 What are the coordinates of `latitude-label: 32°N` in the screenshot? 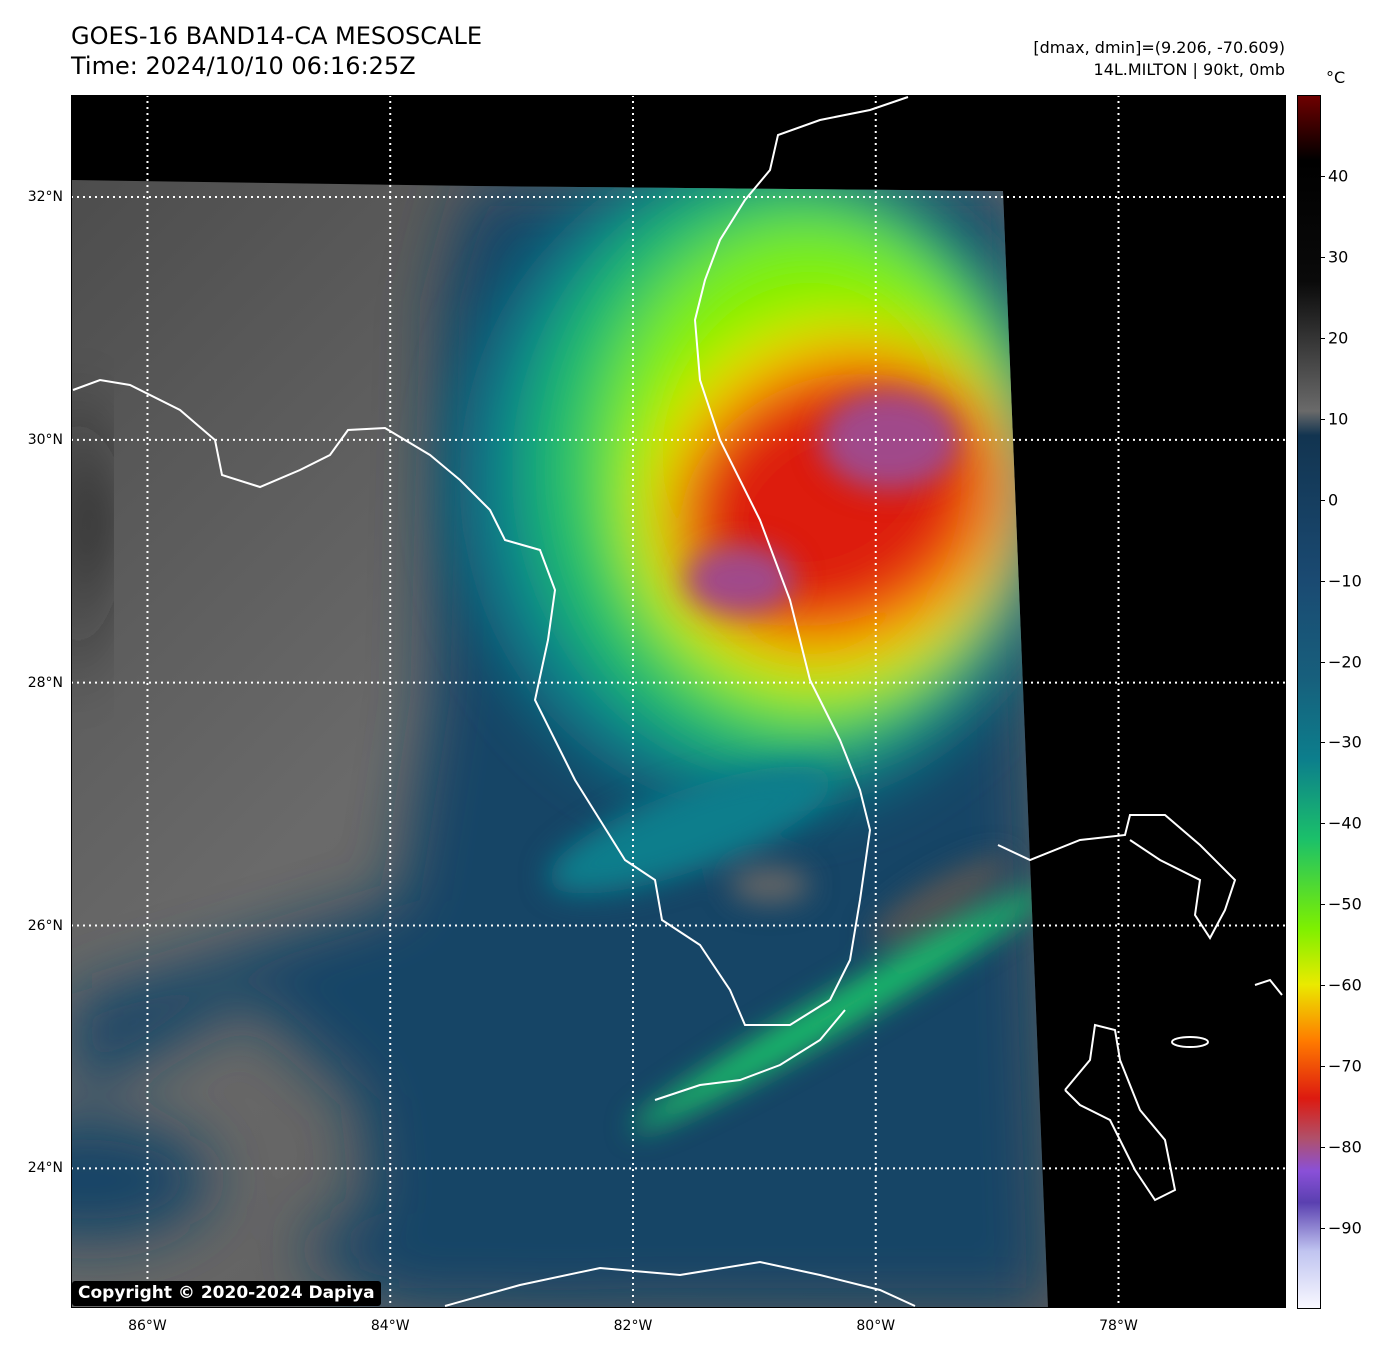 It's located at (45, 196).